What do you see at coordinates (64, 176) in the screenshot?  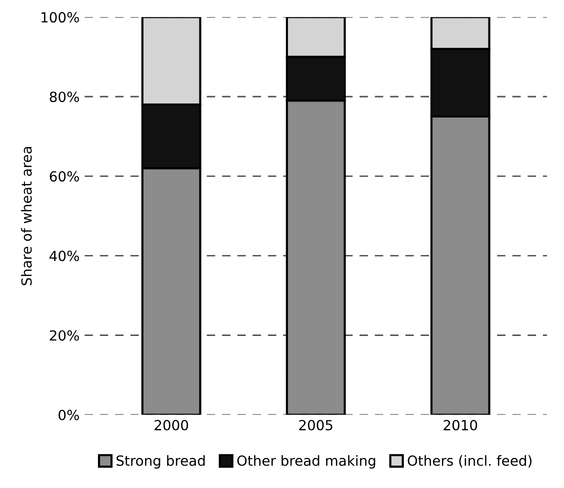 I see `y-tick-label: 60%` at bounding box center [64, 176].